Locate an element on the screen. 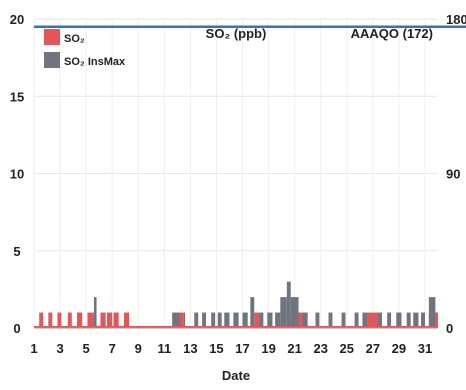 This screenshot has width=466, height=390. x-tick-label: 7 is located at coordinates (112, 348).